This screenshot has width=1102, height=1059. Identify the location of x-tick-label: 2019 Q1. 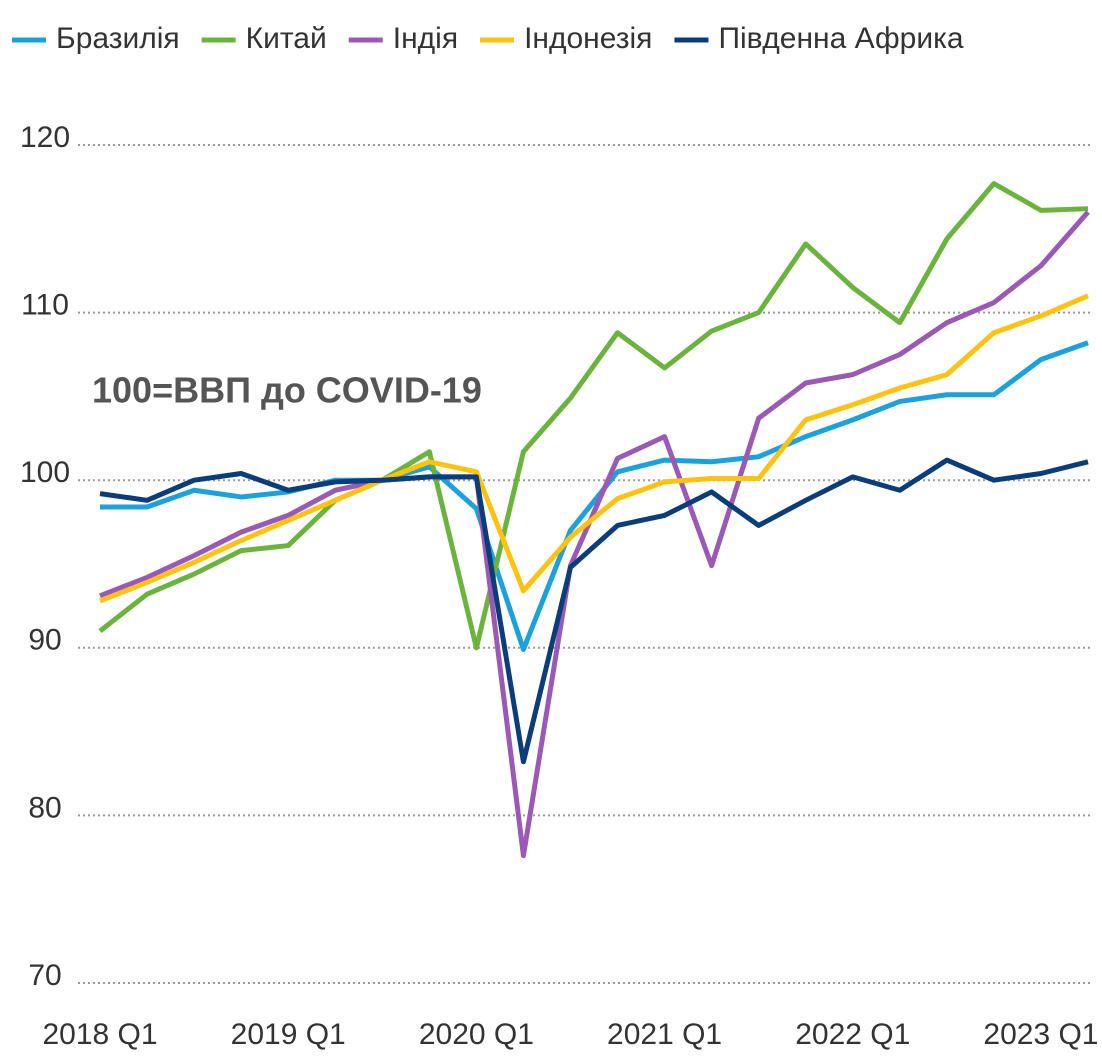
(288, 1034).